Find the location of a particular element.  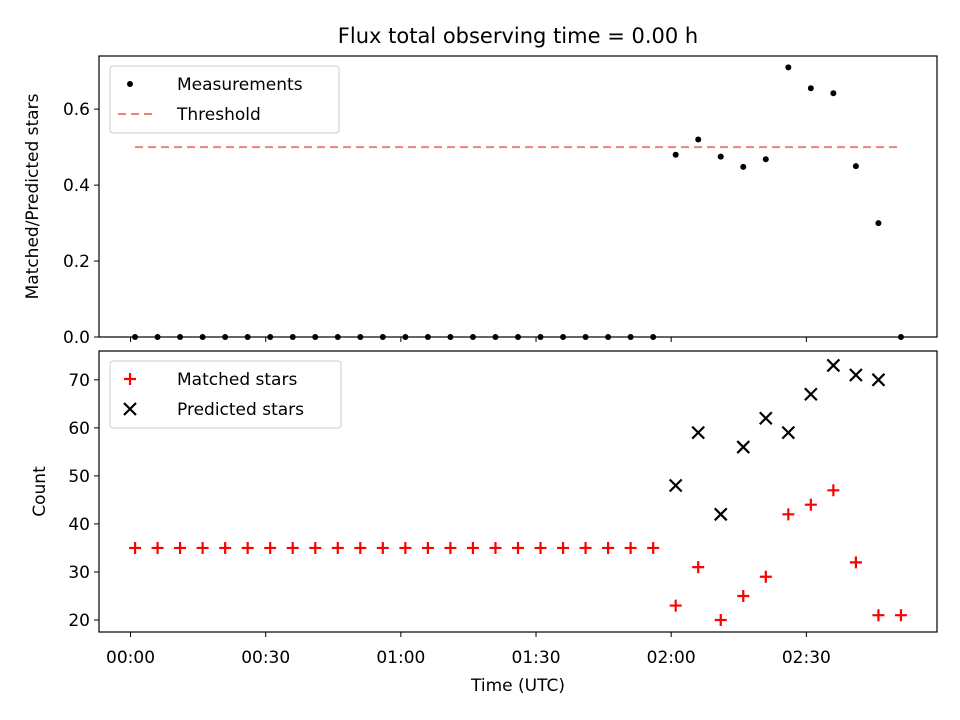

legend: Matched stars Predicted stars is located at coordinates (225, 394).